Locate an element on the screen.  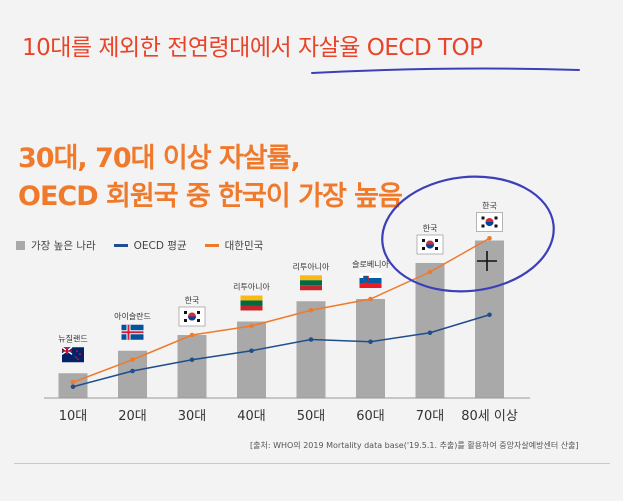
x-tick-label-3: 30대 is located at coordinates (192, 416).